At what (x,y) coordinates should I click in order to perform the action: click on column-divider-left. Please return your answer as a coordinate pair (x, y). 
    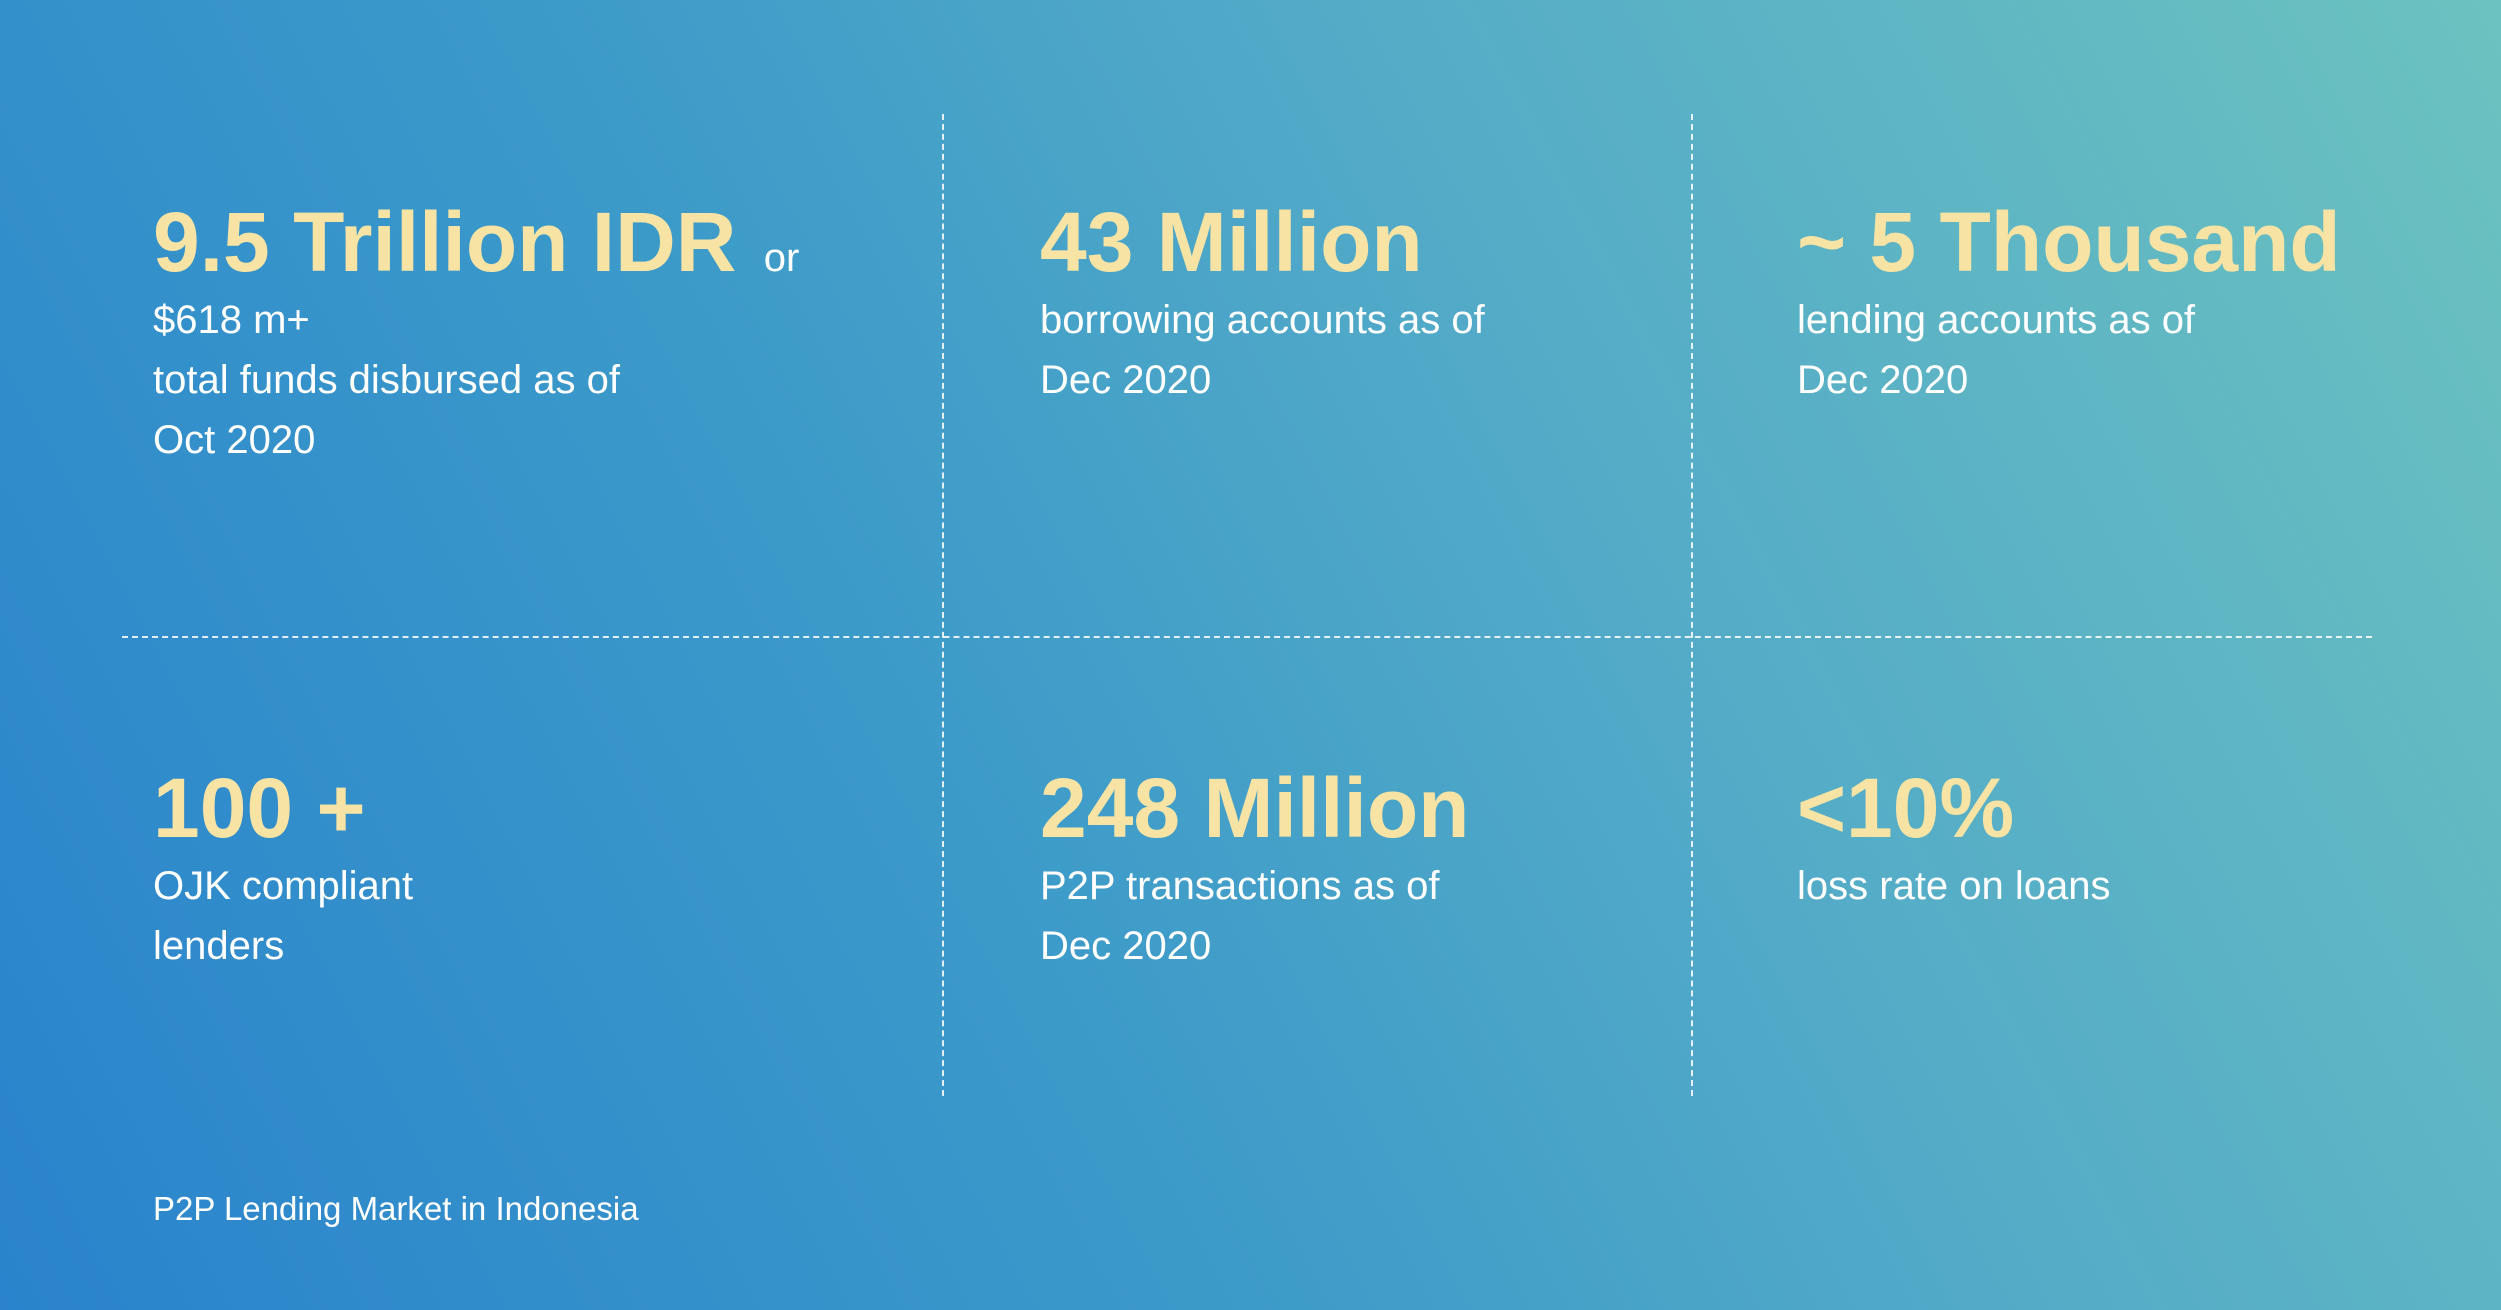
    Looking at the image, I should click on (943, 605).